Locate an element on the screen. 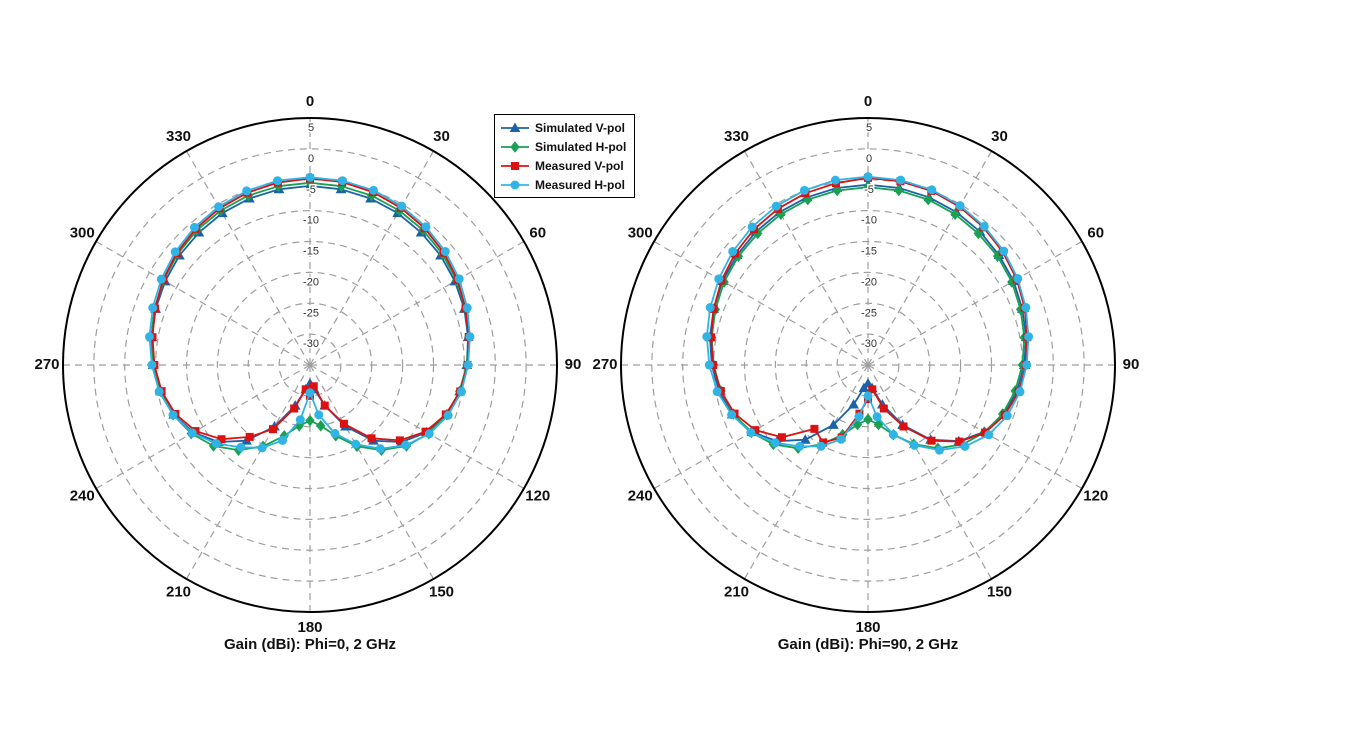 The height and width of the screenshot is (741, 1362). series-measured-h-pol is located at coordinates (868, 313).